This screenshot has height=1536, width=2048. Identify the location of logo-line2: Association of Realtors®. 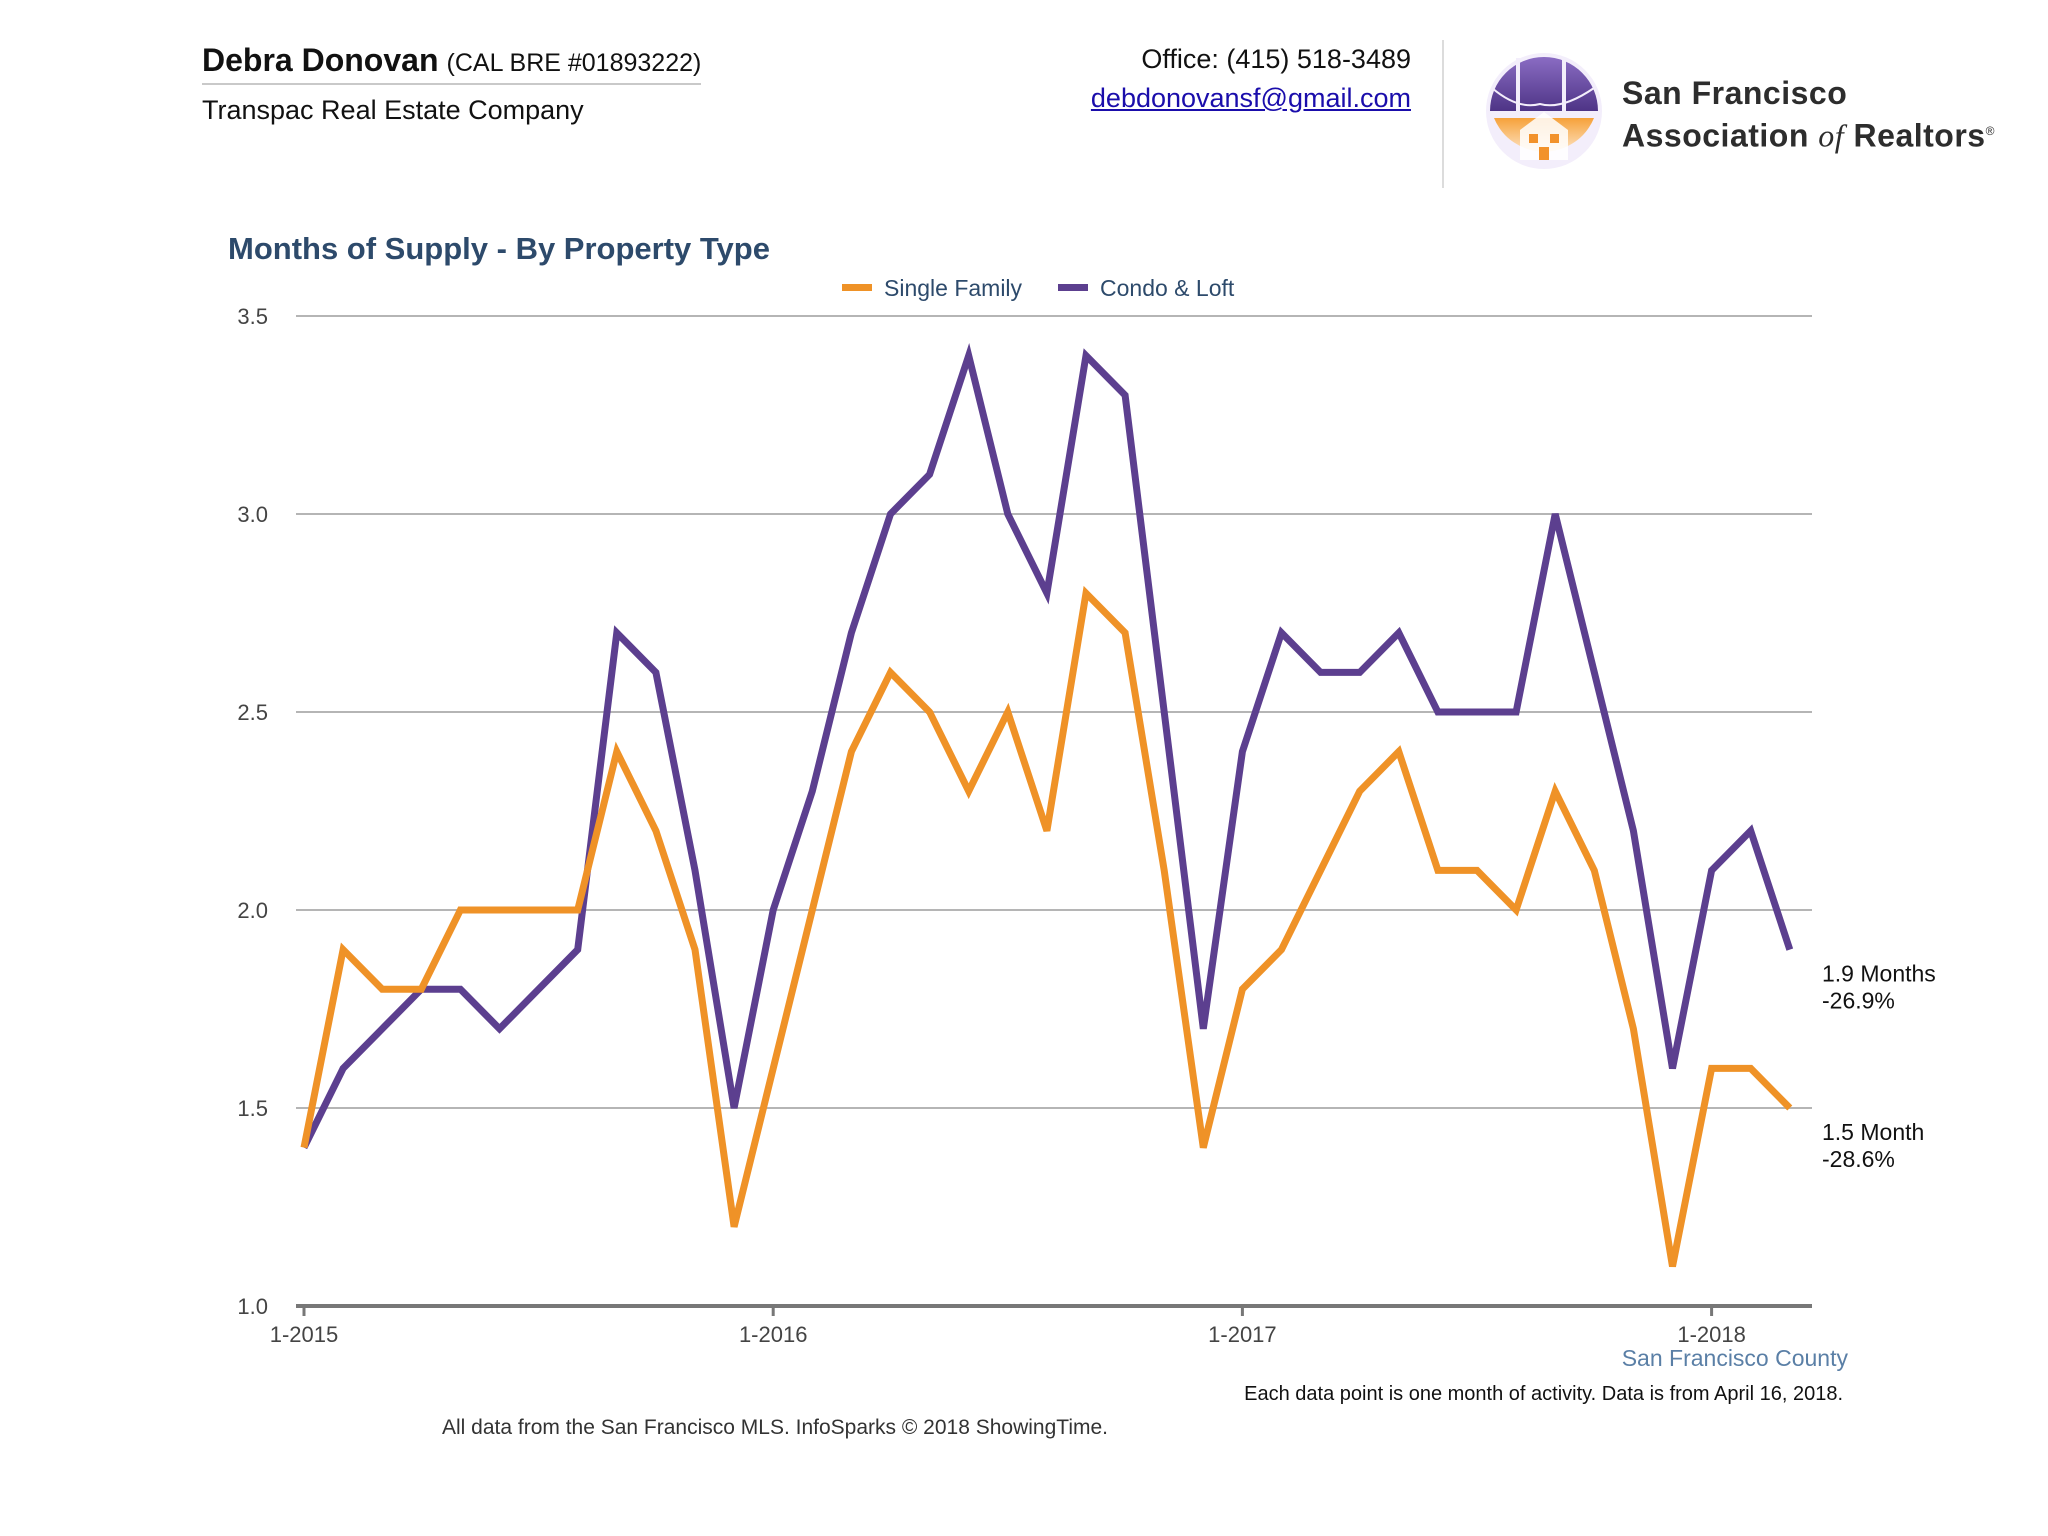
(1808, 133).